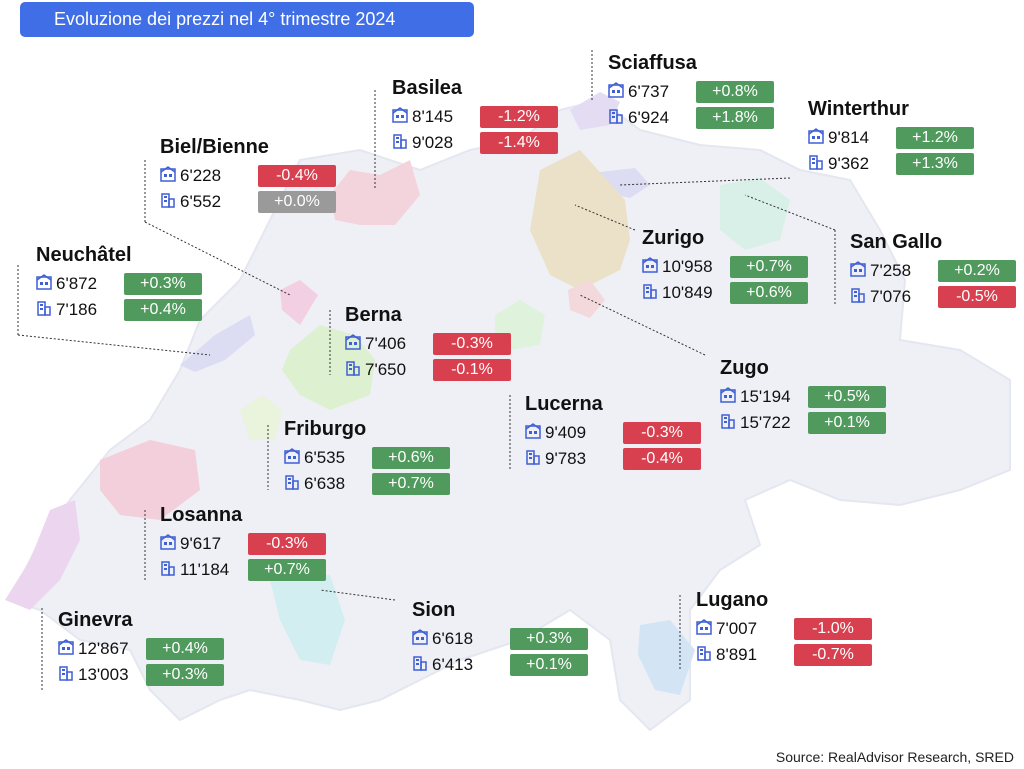 The height and width of the screenshot is (769, 1024). What do you see at coordinates (566, 458) in the screenshot?
I see `price-value: 9'783` at bounding box center [566, 458].